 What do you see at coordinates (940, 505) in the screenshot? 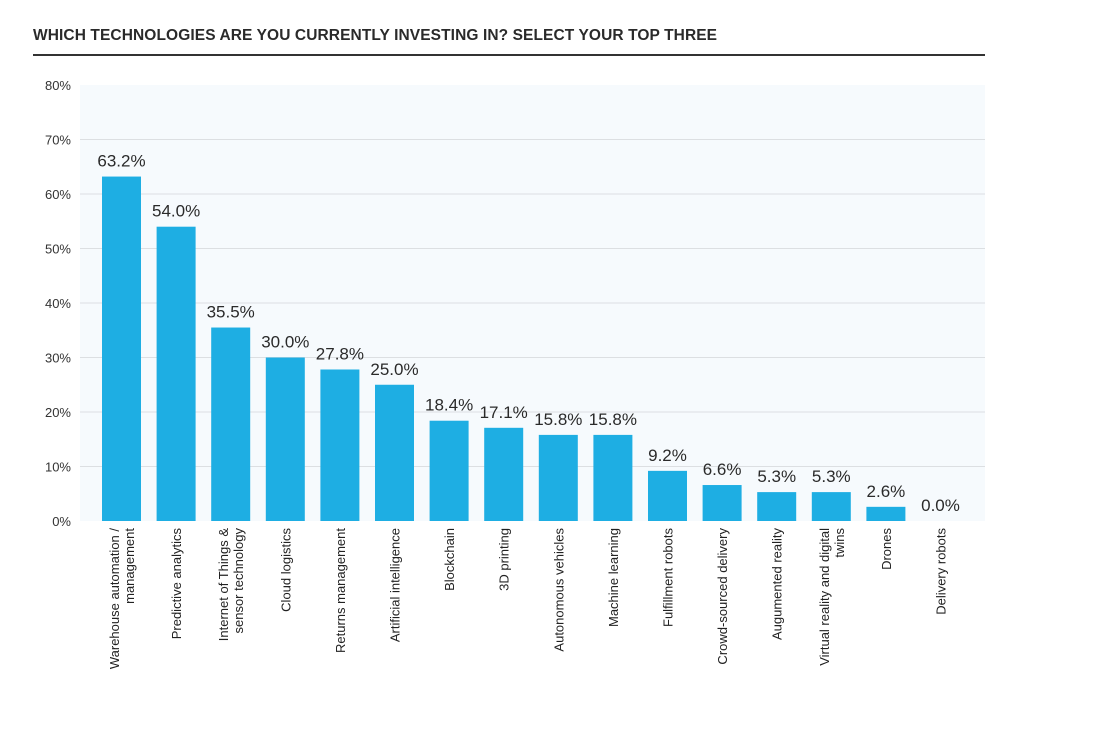
I see `data-label: 0.0%` at bounding box center [940, 505].